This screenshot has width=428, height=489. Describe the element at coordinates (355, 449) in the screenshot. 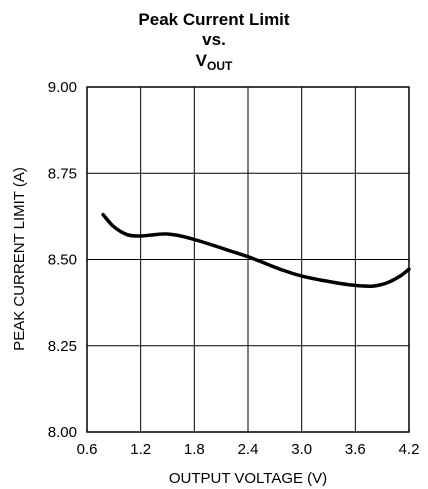

I see `x-tick-label: 3.6` at that location.